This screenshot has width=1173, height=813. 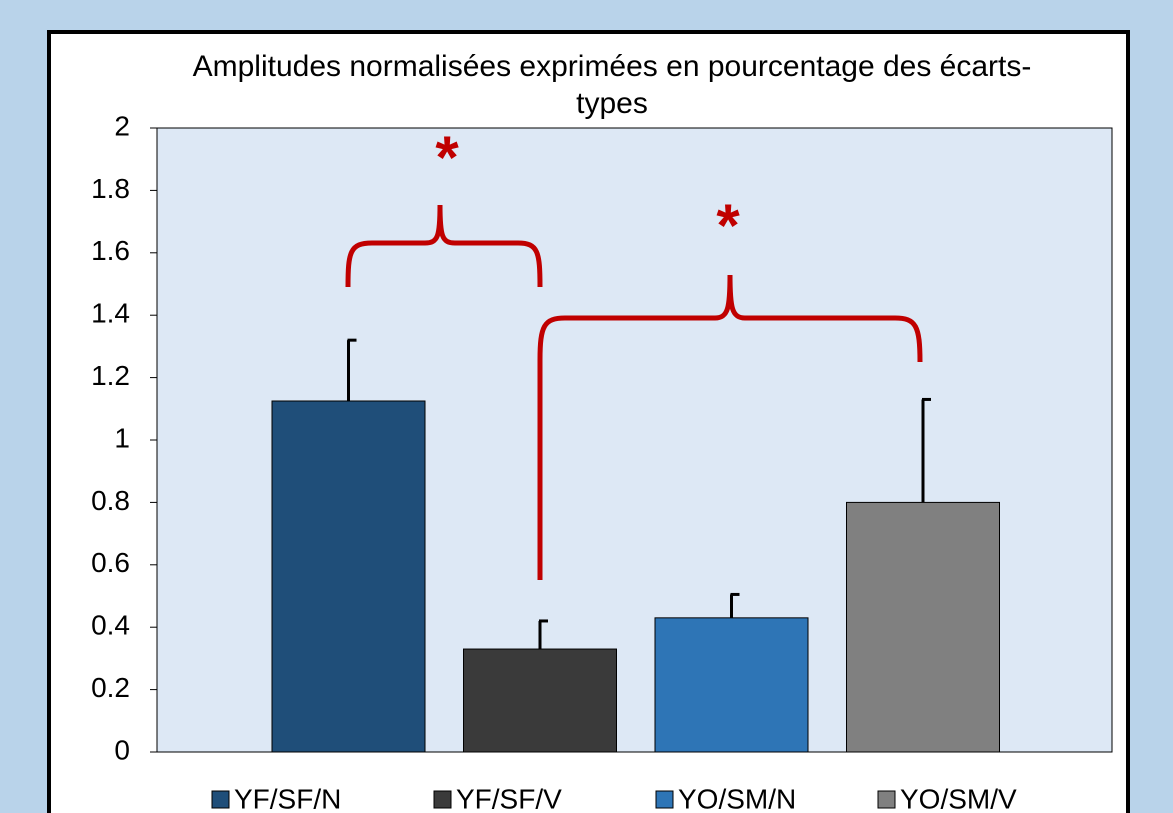 What do you see at coordinates (122, 749) in the screenshot?
I see `y-tick-label: 0` at bounding box center [122, 749].